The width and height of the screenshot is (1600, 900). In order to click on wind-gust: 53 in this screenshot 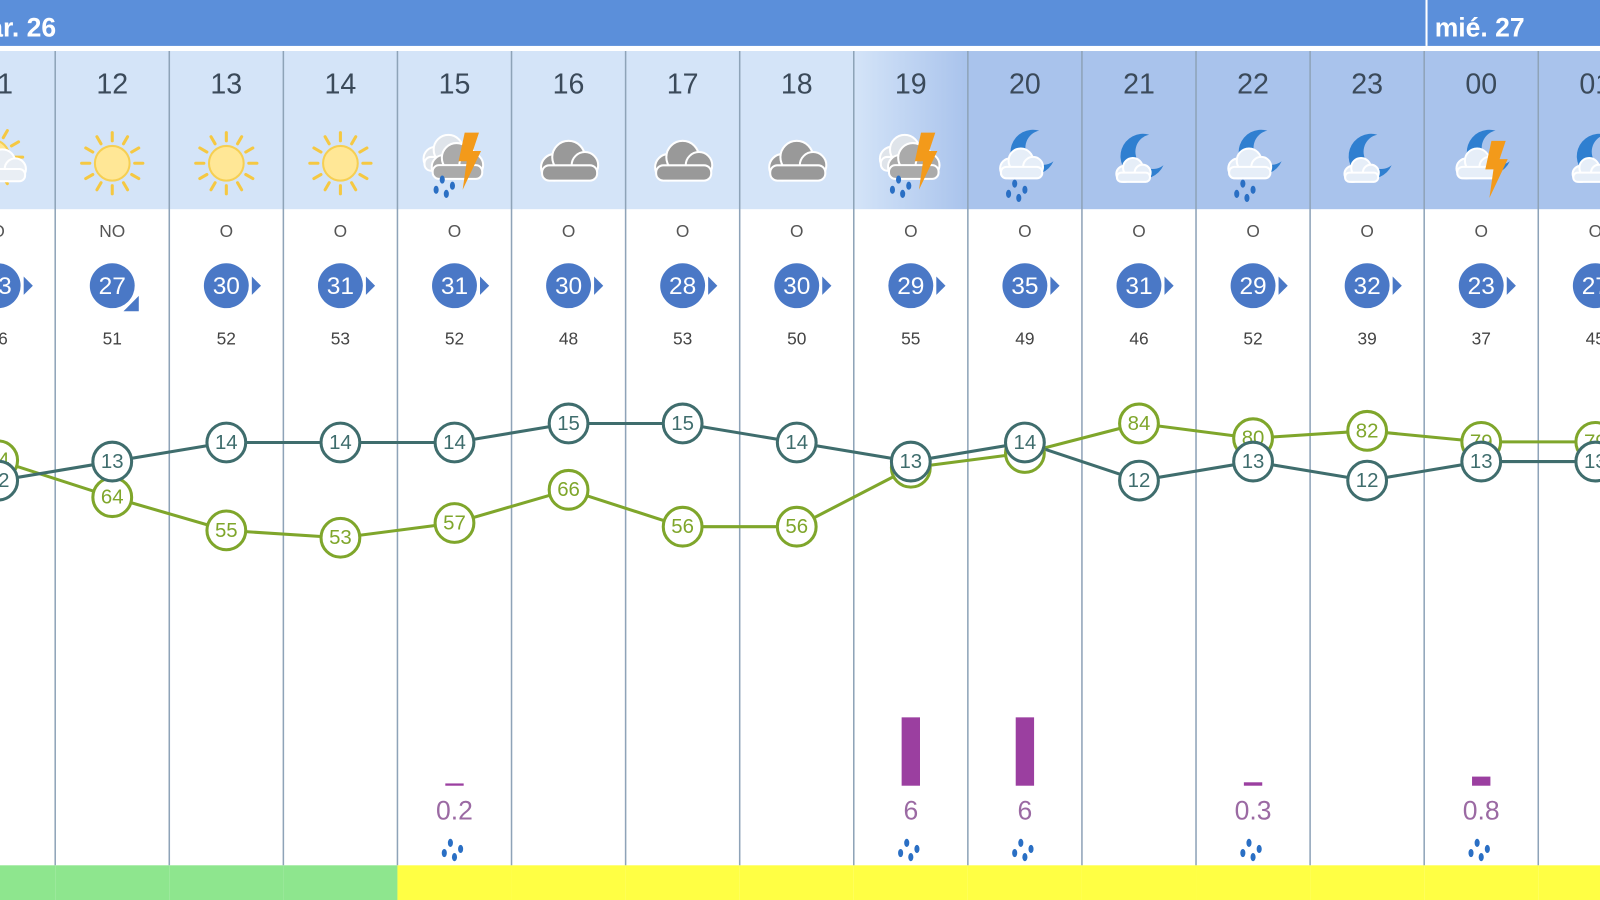, I will do `click(340, 338)`.